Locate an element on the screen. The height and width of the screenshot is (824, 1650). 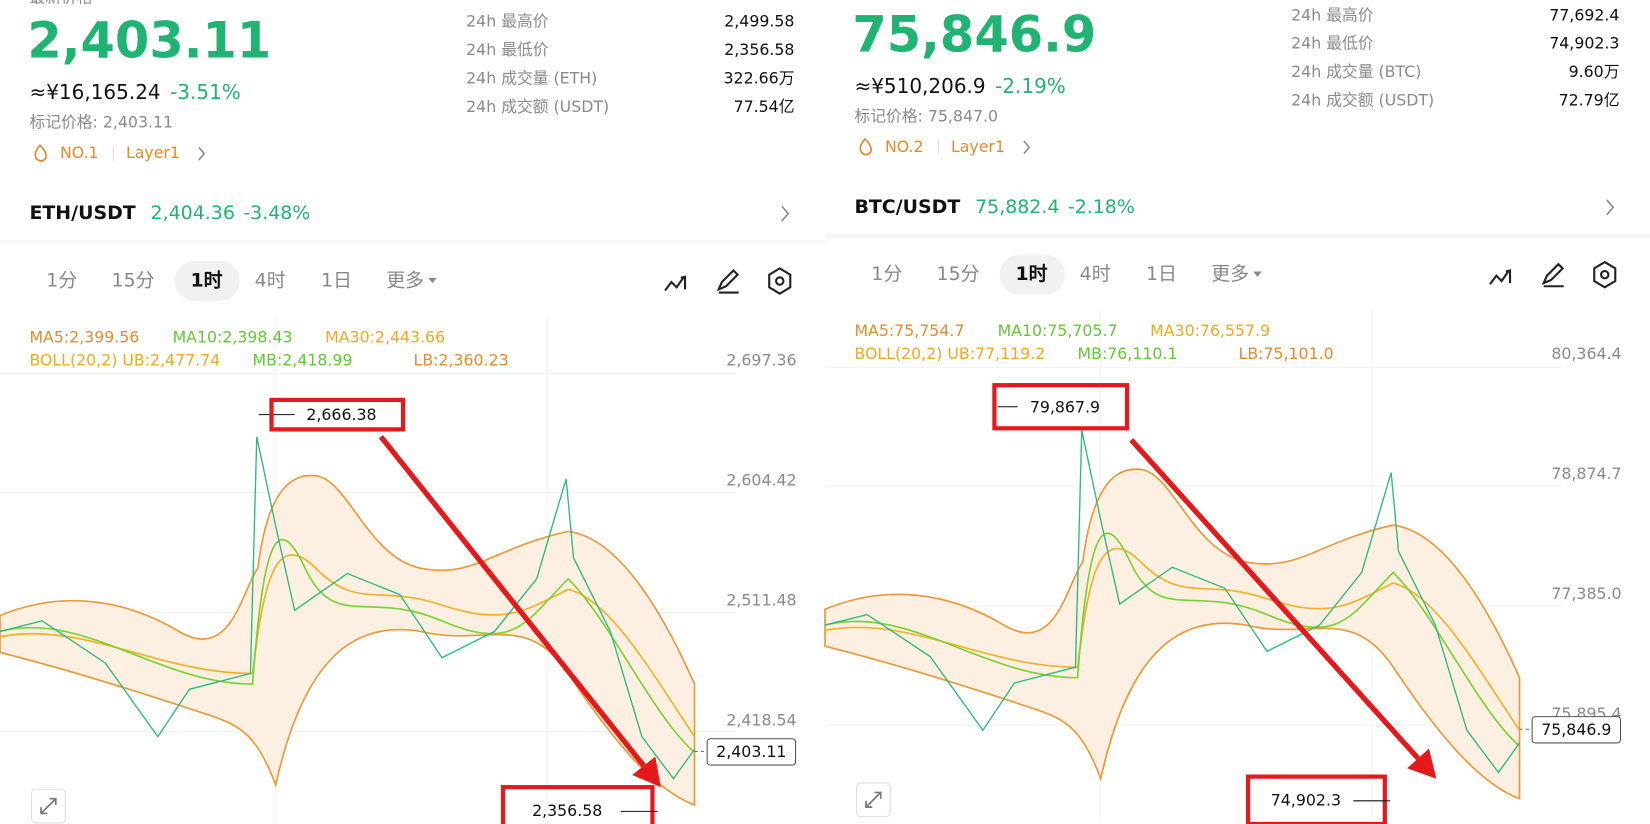
high-label: 79,867.9 is located at coordinates (1065, 406).